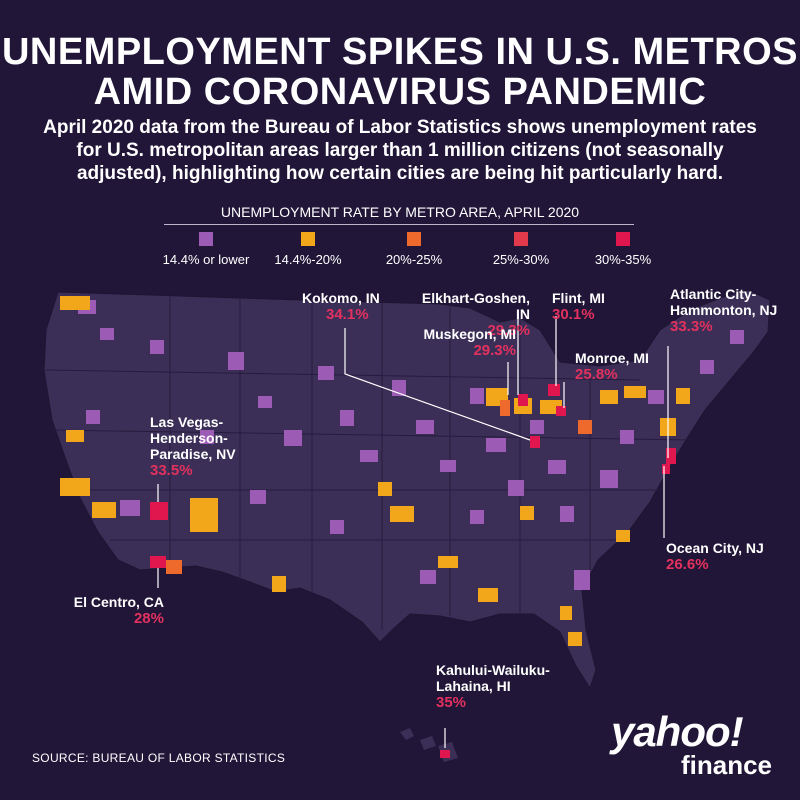  What do you see at coordinates (521, 259) in the screenshot?
I see `legend-label-4: 25%-30%` at bounding box center [521, 259].